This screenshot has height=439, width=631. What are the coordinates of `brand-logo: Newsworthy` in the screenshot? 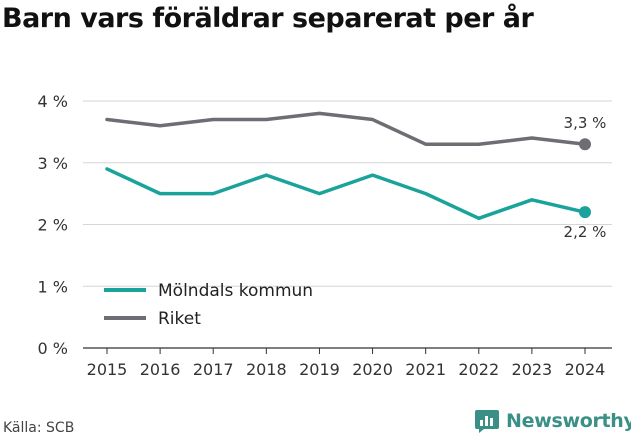 It's located at (552, 421).